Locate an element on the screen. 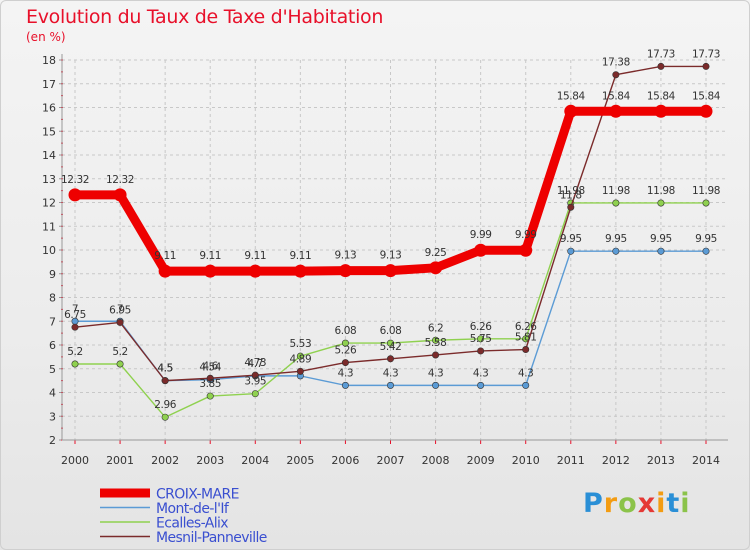 This screenshot has height=550, width=750. data-label: 6.2 is located at coordinates (436, 328).